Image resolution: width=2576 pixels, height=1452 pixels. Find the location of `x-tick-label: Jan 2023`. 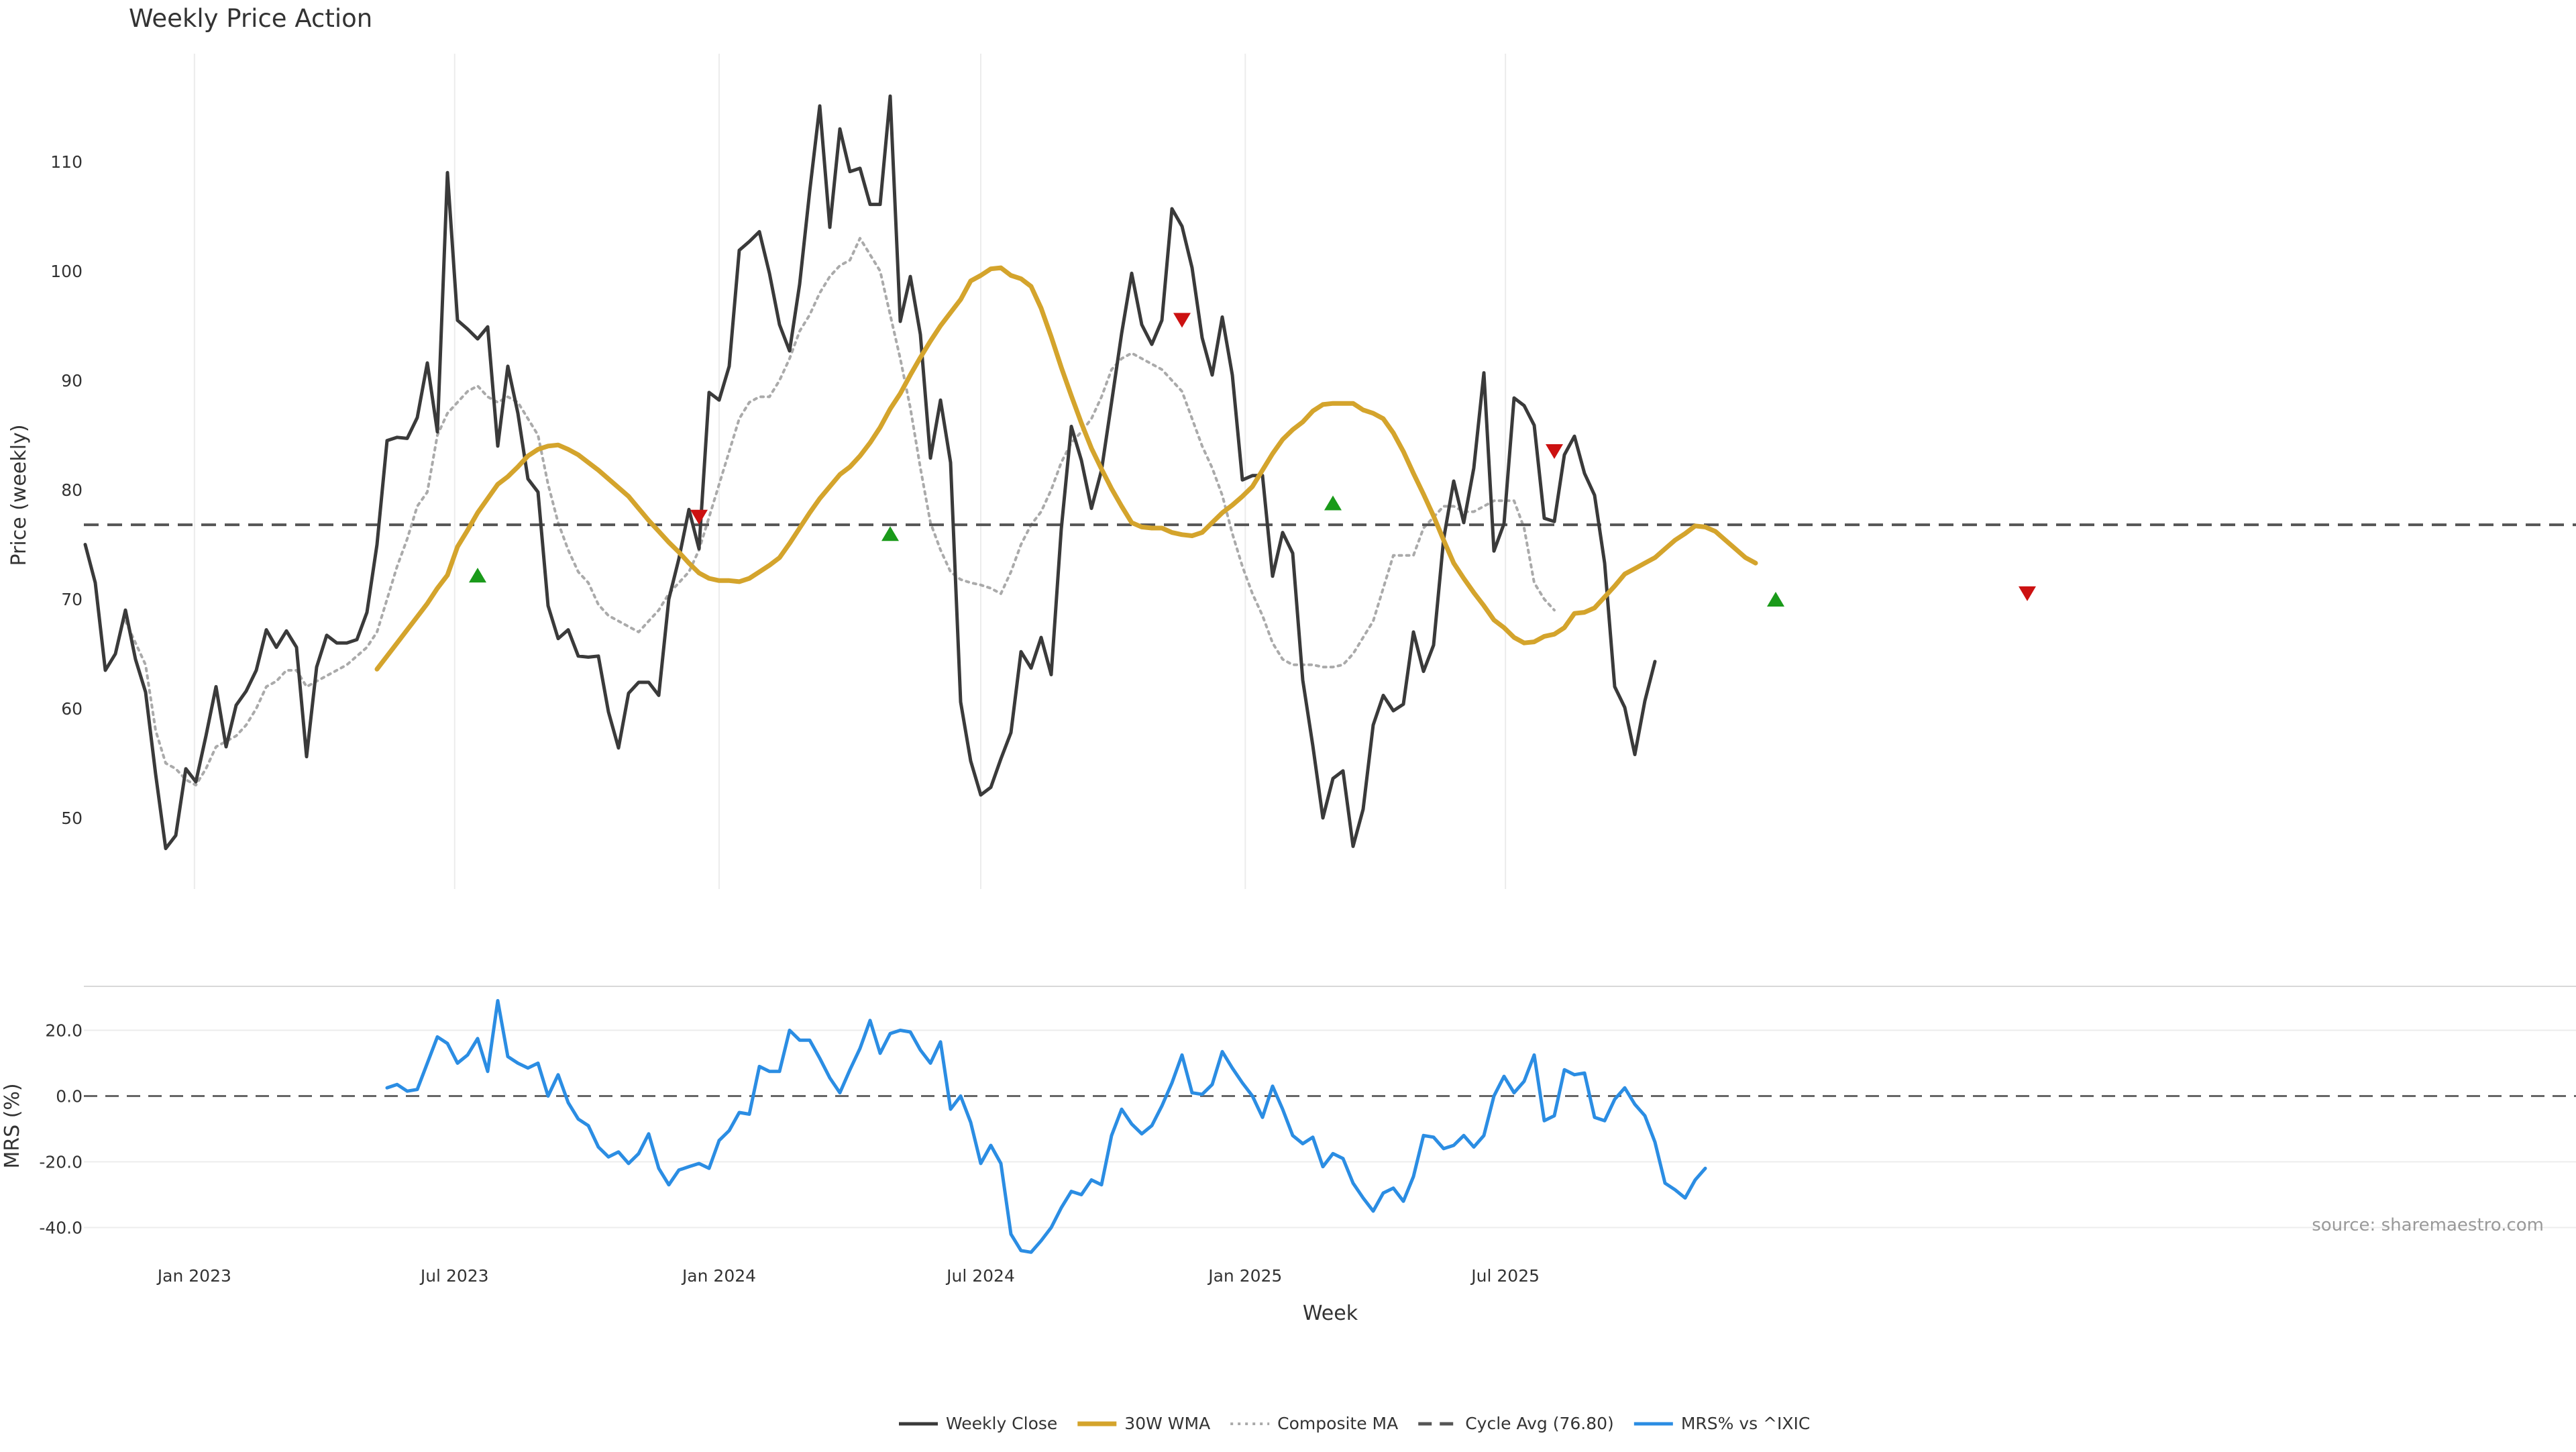

x-tick-label: Jan 2023 is located at coordinates (193, 1276).